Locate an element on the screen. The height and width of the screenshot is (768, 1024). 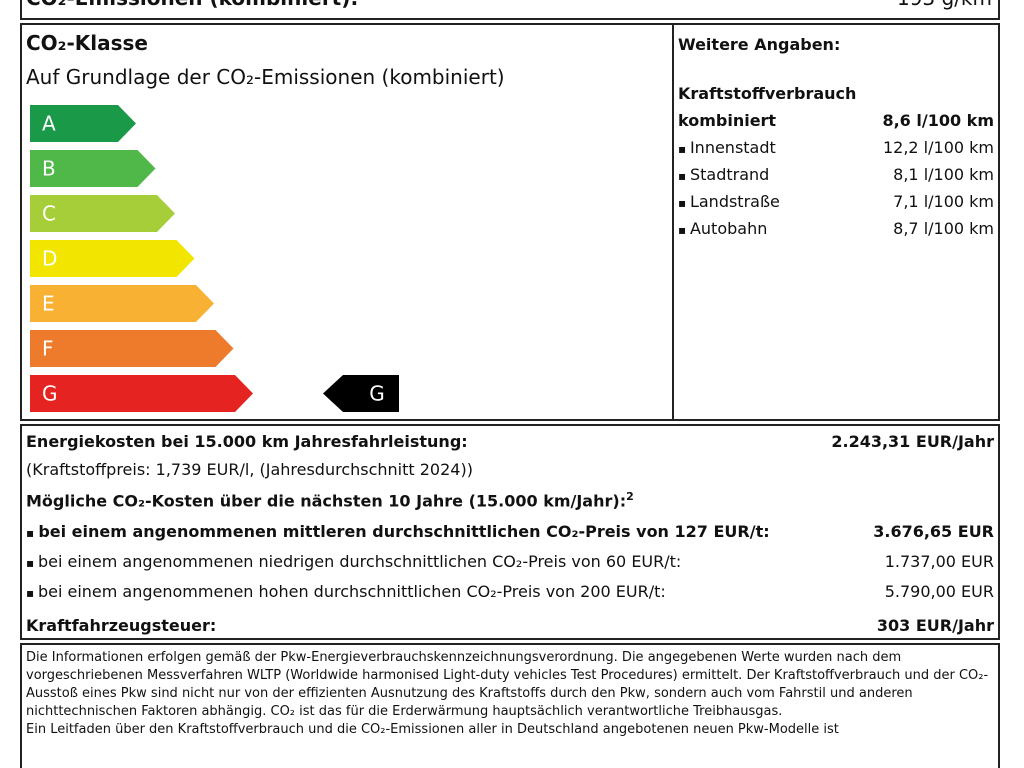
fuel-value: 8,1 l/100 km is located at coordinates (943, 174).